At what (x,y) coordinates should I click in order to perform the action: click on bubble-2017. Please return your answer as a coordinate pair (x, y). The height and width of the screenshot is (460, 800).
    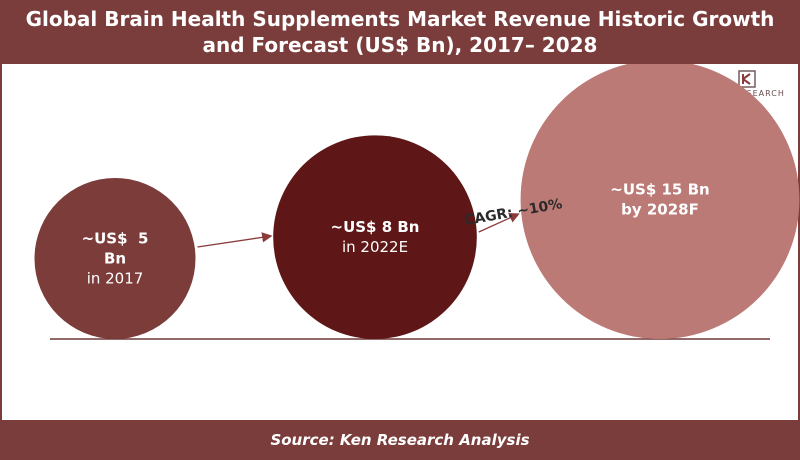
    Looking at the image, I should click on (115, 258).